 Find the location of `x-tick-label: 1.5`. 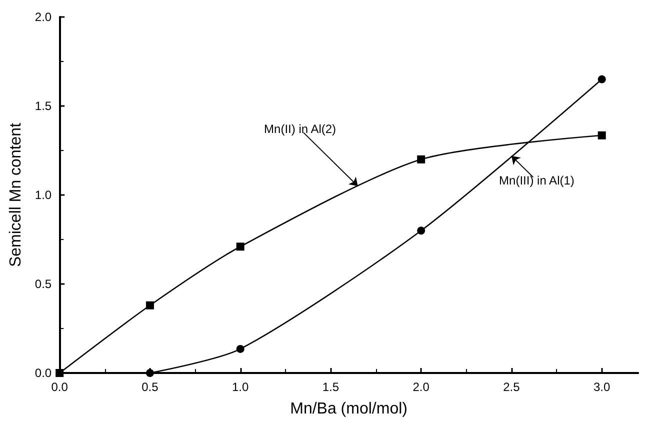

x-tick-label: 1.5 is located at coordinates (331, 387).